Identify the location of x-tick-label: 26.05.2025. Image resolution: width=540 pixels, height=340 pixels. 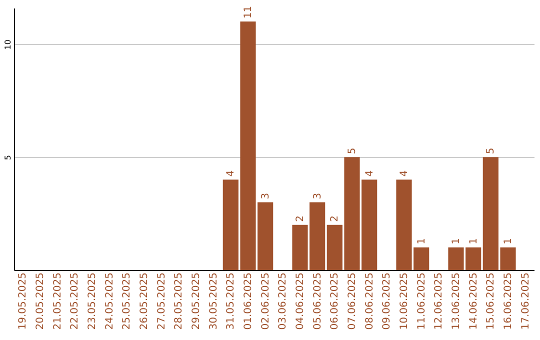
(144, 301).